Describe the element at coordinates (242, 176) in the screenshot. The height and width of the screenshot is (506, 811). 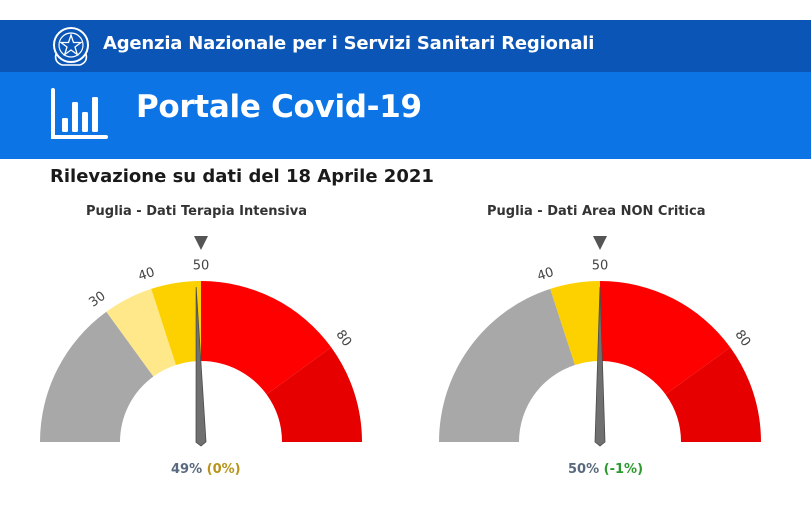
I see `survey-date-heading: Rilevazione su dati del 18 Aprile 2021` at that location.